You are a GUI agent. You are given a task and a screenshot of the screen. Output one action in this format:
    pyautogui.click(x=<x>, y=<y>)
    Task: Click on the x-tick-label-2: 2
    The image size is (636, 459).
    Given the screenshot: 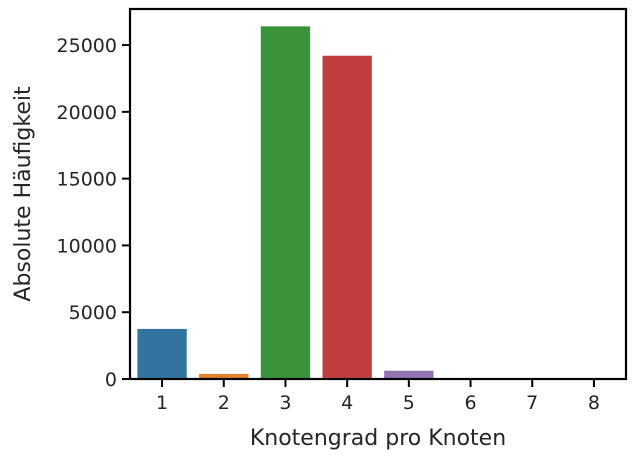 What is the action you would take?
    pyautogui.click(x=224, y=403)
    